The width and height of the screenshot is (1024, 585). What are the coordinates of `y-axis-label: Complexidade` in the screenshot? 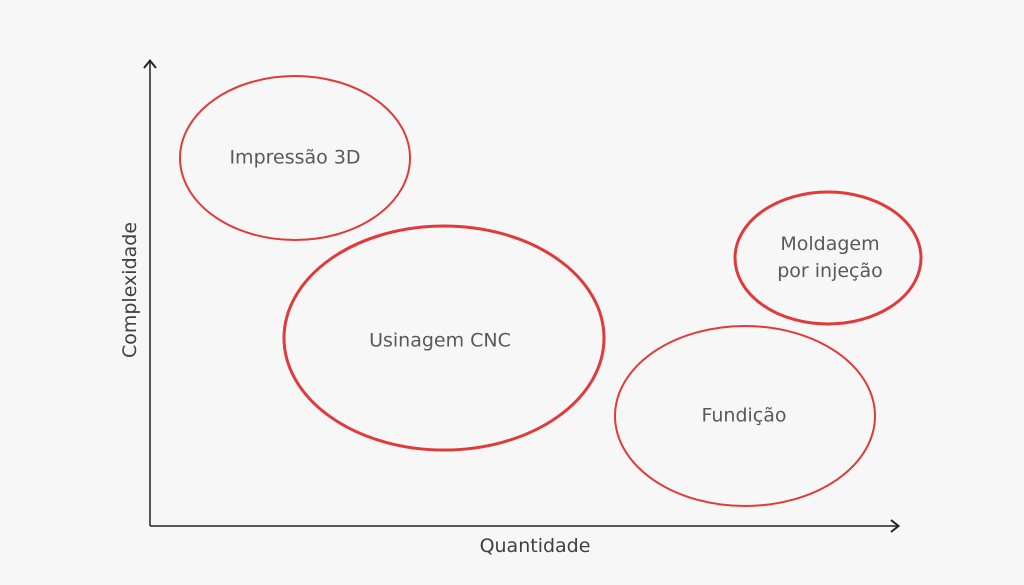 It's located at (130, 290).